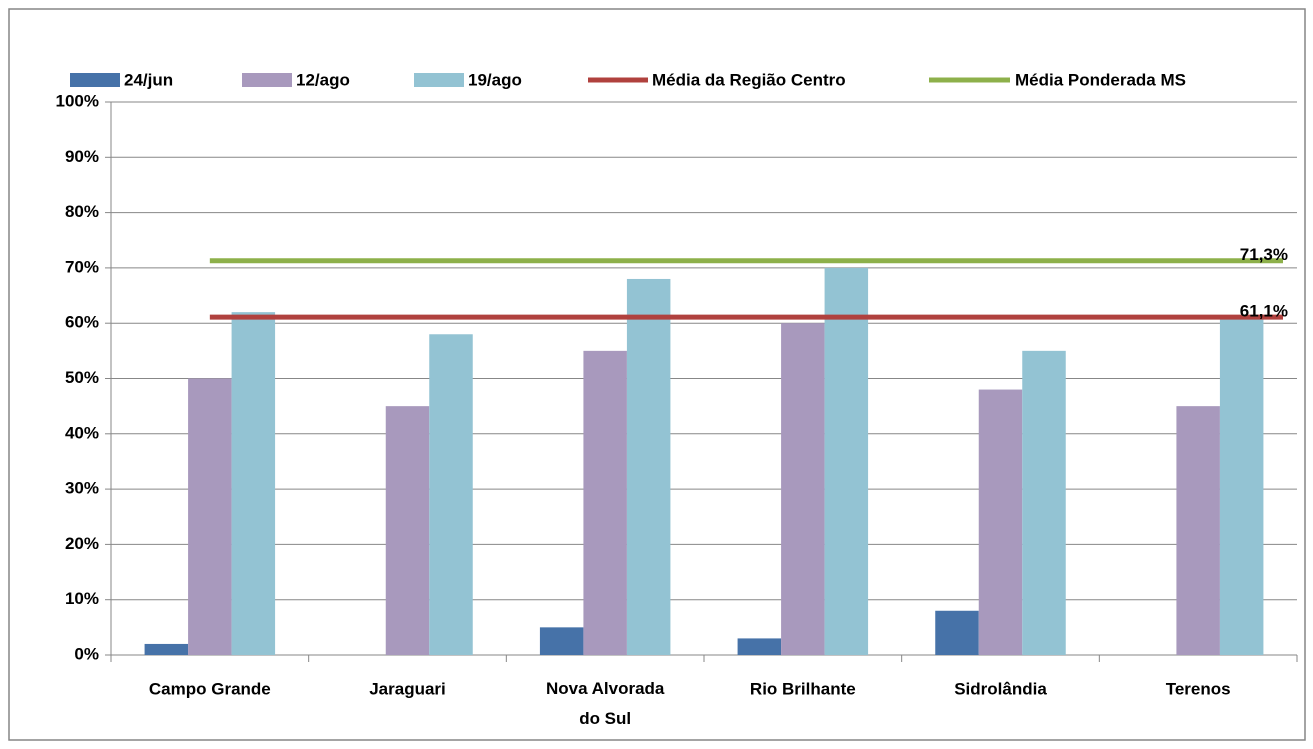 Image resolution: width=1313 pixels, height=749 pixels. Describe the element at coordinates (1264, 254) in the screenshot. I see `reference-label: 71,3%` at that location.